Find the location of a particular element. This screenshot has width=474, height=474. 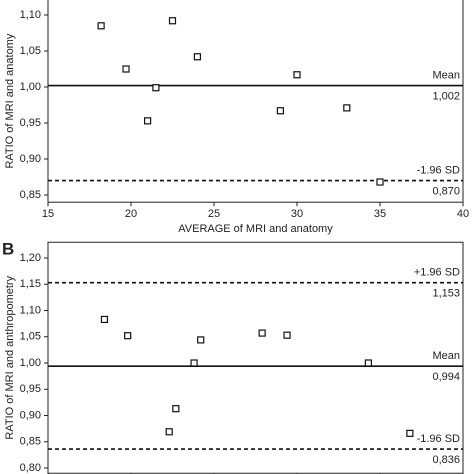

y-tick-label: 1,20 is located at coordinates (30, 258).